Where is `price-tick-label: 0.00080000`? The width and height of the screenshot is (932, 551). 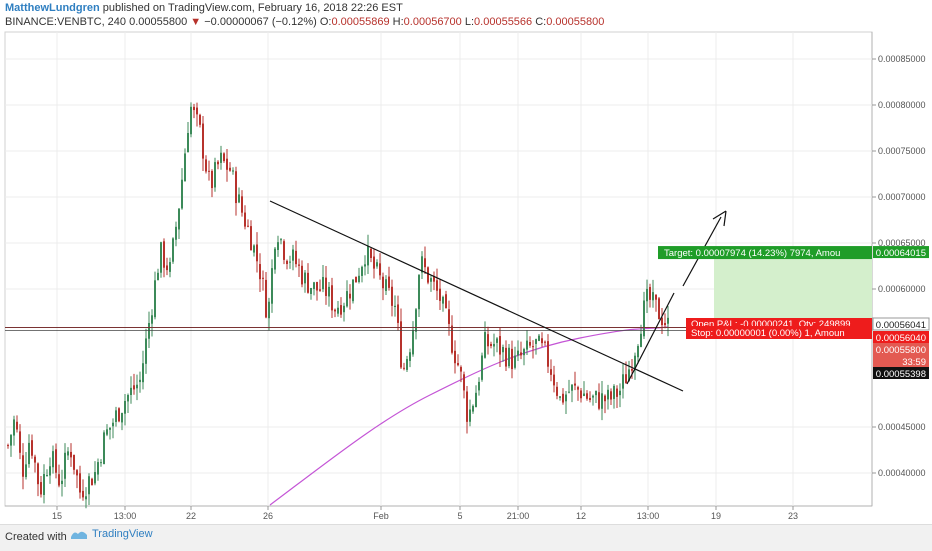 price-tick-label: 0.00080000 is located at coordinates (902, 105).